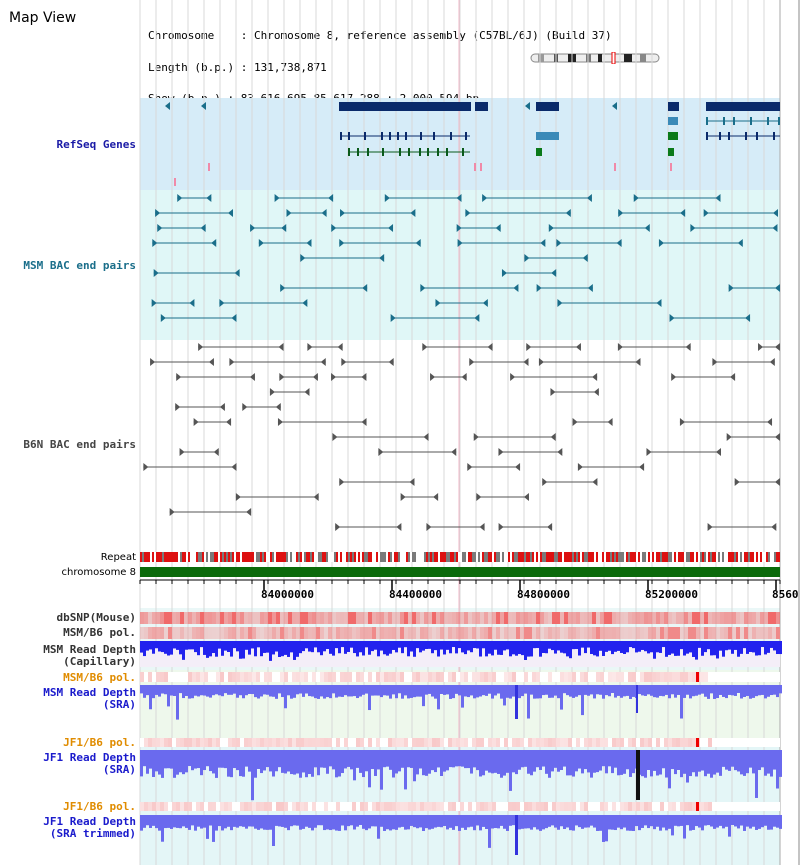  What do you see at coordinates (99, 677) in the screenshot?
I see `msm-b6-pol2-label: MSM/B6 pol.` at bounding box center [99, 677].